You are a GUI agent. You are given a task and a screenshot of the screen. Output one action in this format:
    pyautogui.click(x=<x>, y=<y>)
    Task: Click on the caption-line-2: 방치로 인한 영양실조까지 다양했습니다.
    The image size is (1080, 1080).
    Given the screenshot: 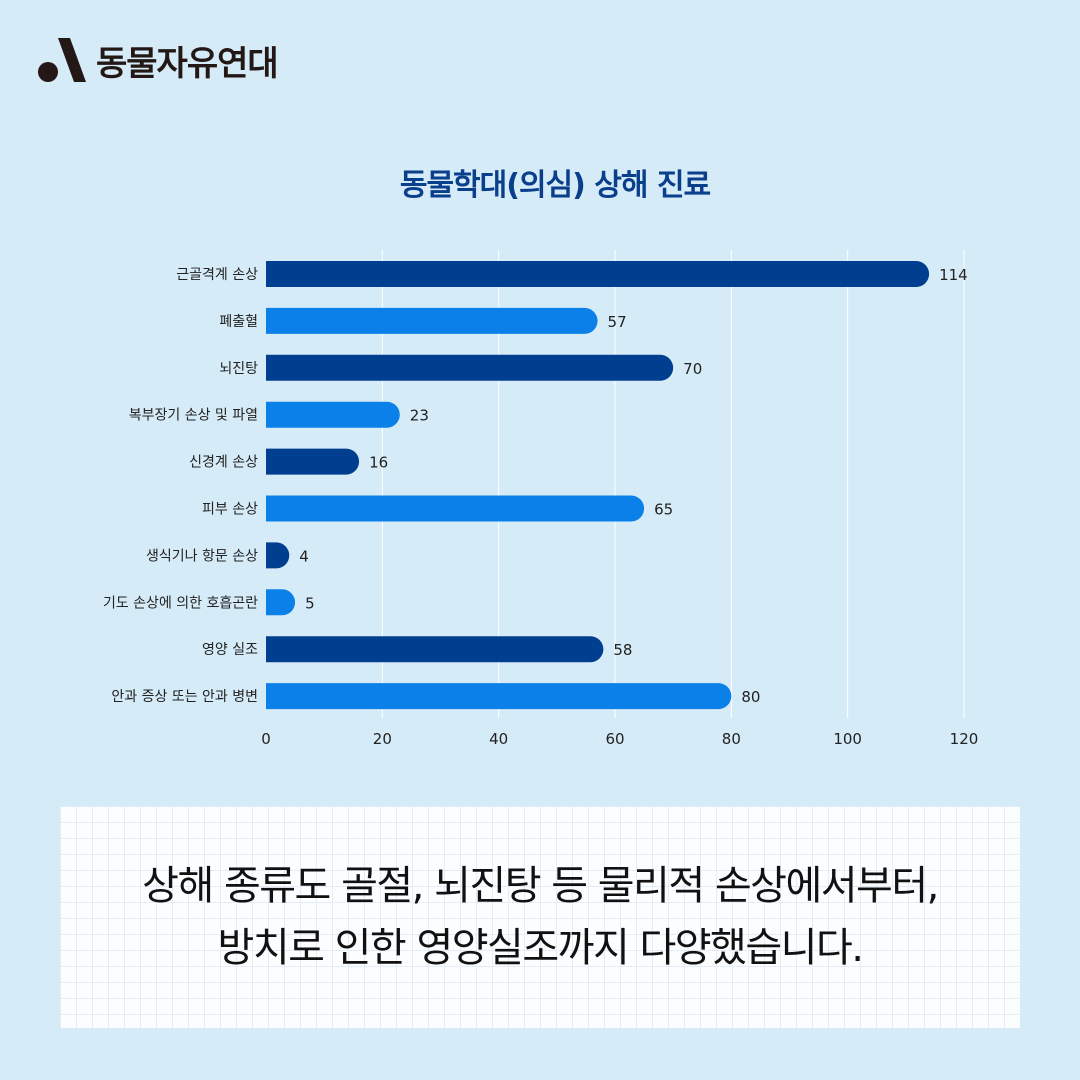 What is the action you would take?
    pyautogui.click(x=540, y=948)
    